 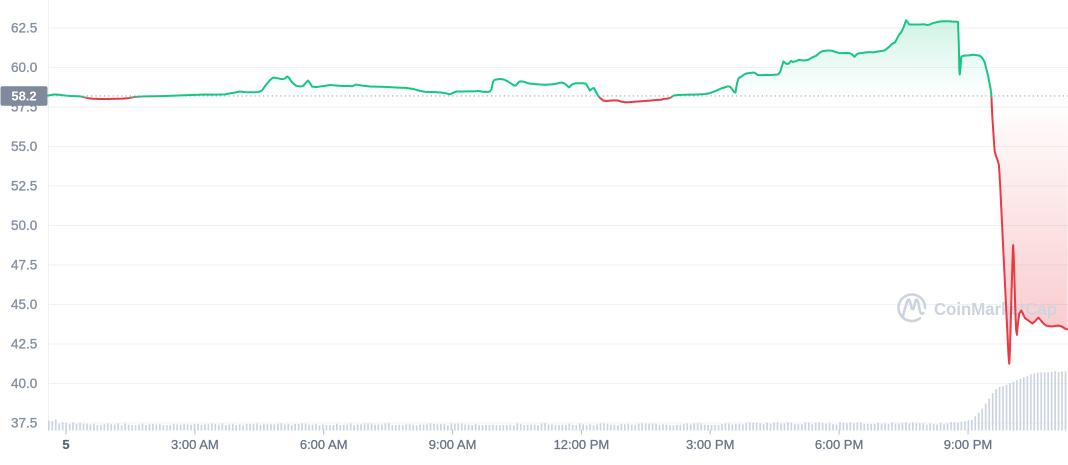 What do you see at coordinates (324, 444) in the screenshot?
I see `svg-text: 6:00 AM` at bounding box center [324, 444].